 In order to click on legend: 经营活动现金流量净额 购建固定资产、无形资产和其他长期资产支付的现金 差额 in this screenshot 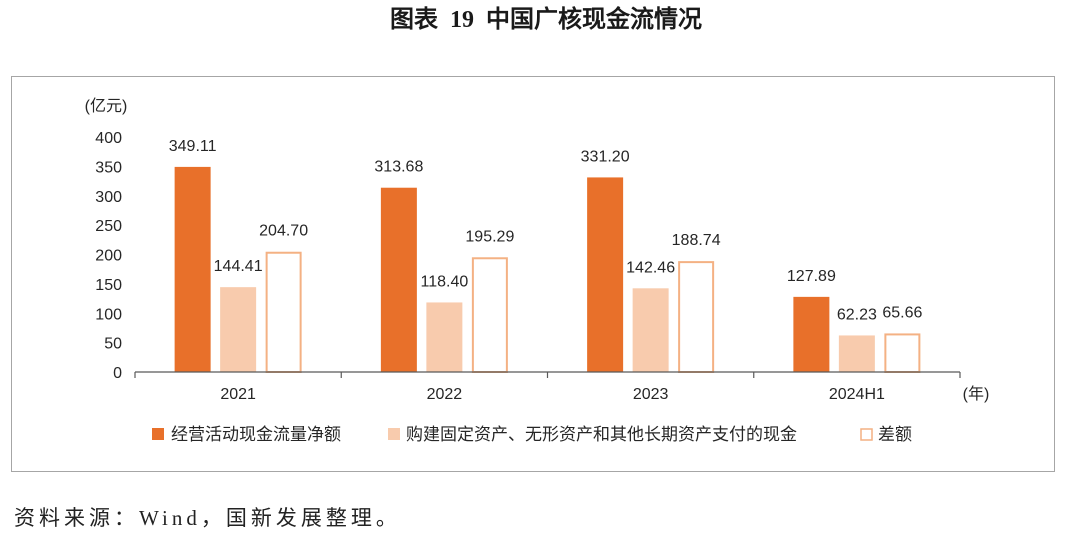, I will do `click(532, 434)`.